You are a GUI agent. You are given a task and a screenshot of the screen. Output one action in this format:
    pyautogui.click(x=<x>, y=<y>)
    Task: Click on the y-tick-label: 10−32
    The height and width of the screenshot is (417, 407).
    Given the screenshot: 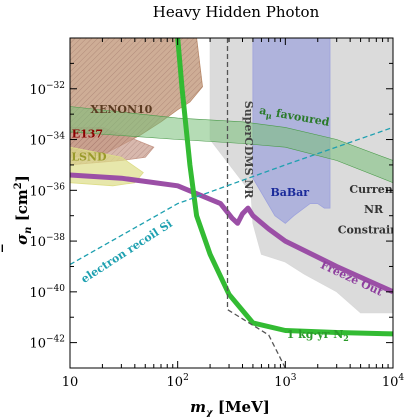 What is the action you would take?
    pyautogui.click(x=47, y=89)
    